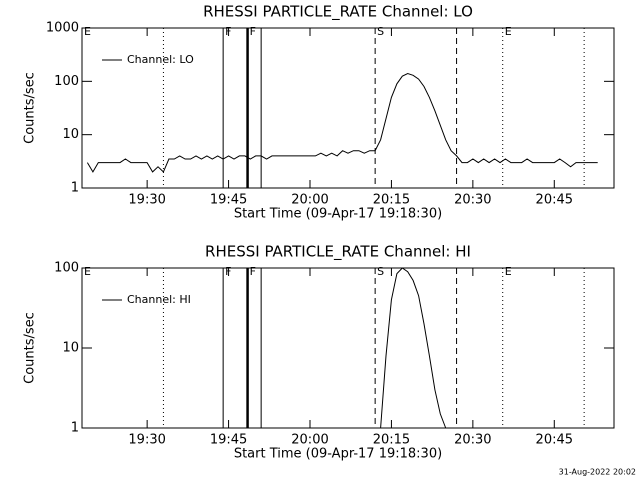 Image resolution: width=640 pixels, height=480 pixels. Describe the element at coordinates (159, 299) in the screenshot. I see `legend-label: Channel: HI` at that location.